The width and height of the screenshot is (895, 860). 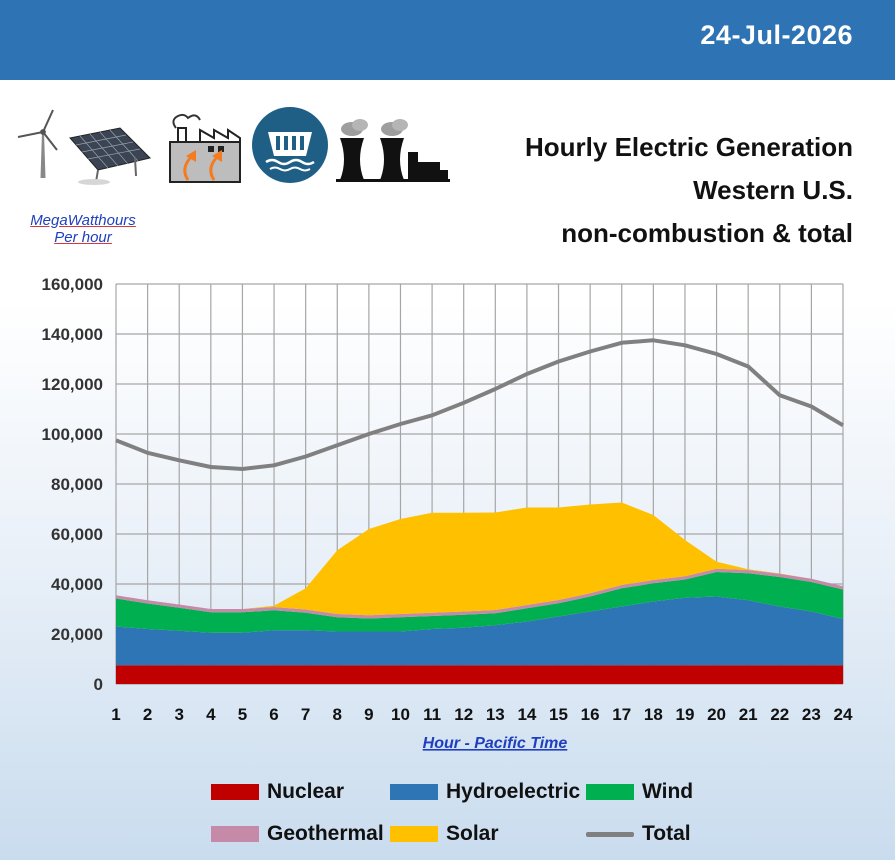 I want to click on legend-item-solar: Solar, so click(x=444, y=834).